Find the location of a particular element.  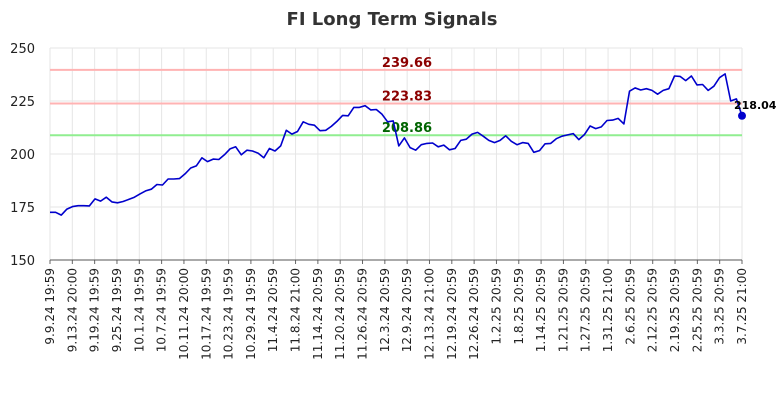

x-tick-label: 11.4.24 20:59 is located at coordinates (273, 310).